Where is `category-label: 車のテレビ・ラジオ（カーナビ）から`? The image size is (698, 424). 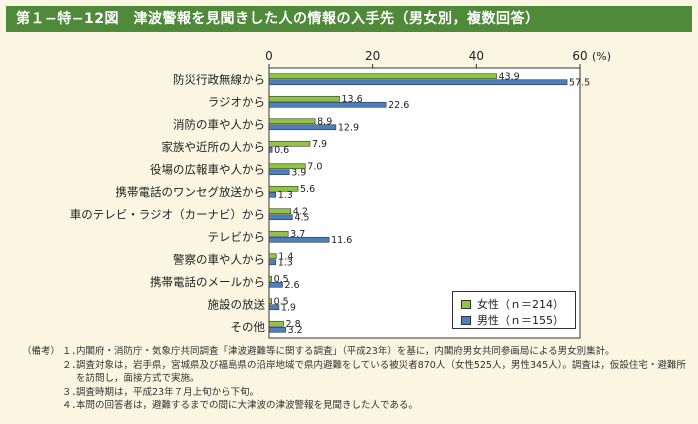 category-label: 車のテレビ・ラジオ（カーナビ）から is located at coordinates (167, 214).